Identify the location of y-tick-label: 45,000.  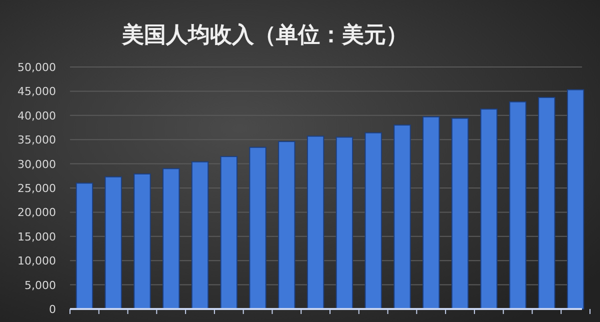
(37, 91).